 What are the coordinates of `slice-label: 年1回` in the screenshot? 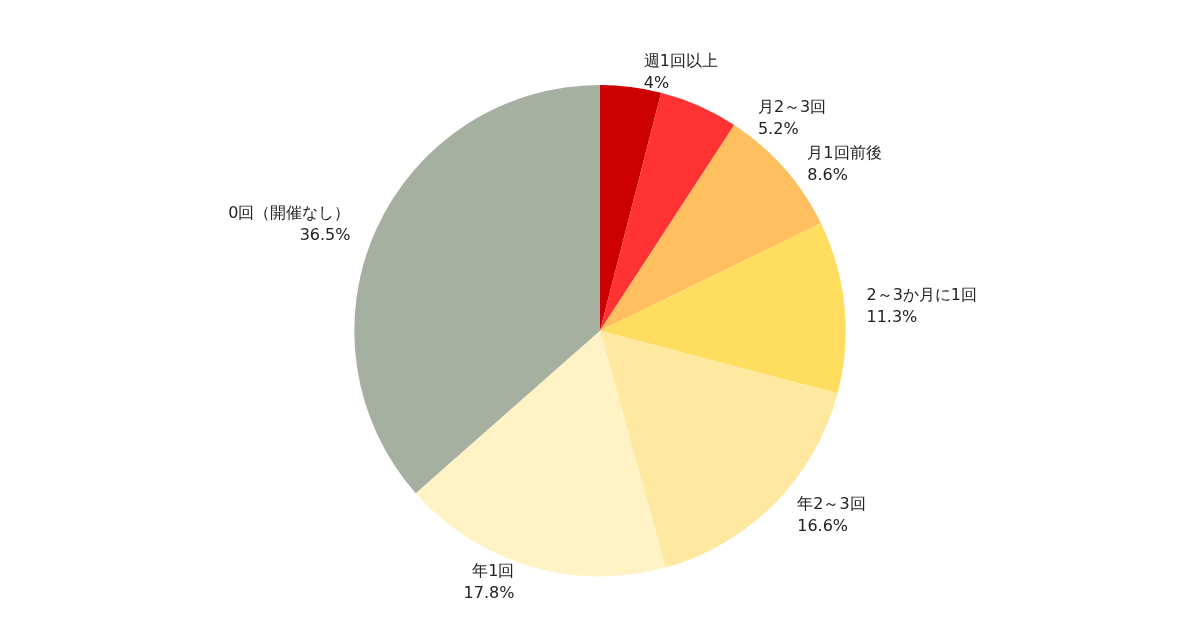 It's located at (493, 571).